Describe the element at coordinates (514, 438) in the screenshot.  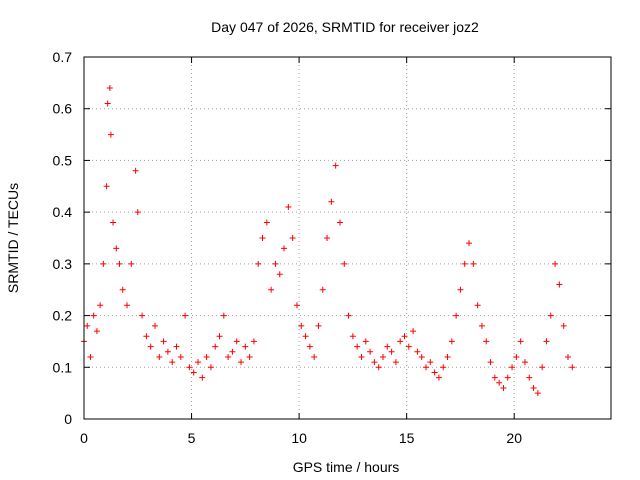
I see `x-tick-label: 20` at that location.